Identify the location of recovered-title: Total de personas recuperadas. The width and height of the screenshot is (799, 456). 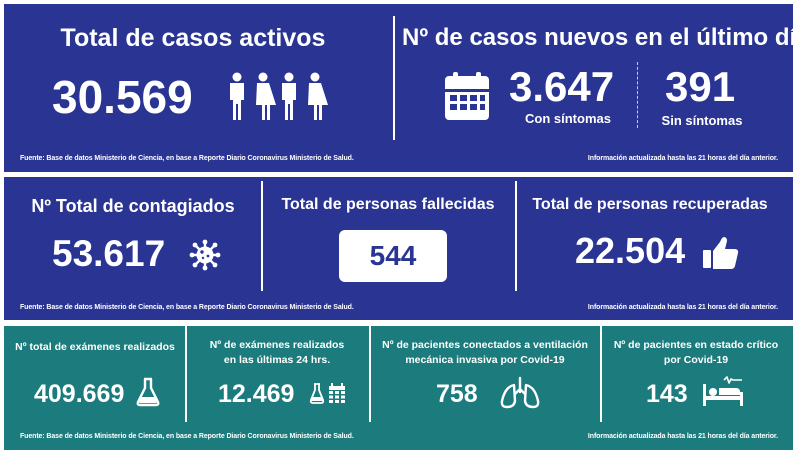
(650, 204).